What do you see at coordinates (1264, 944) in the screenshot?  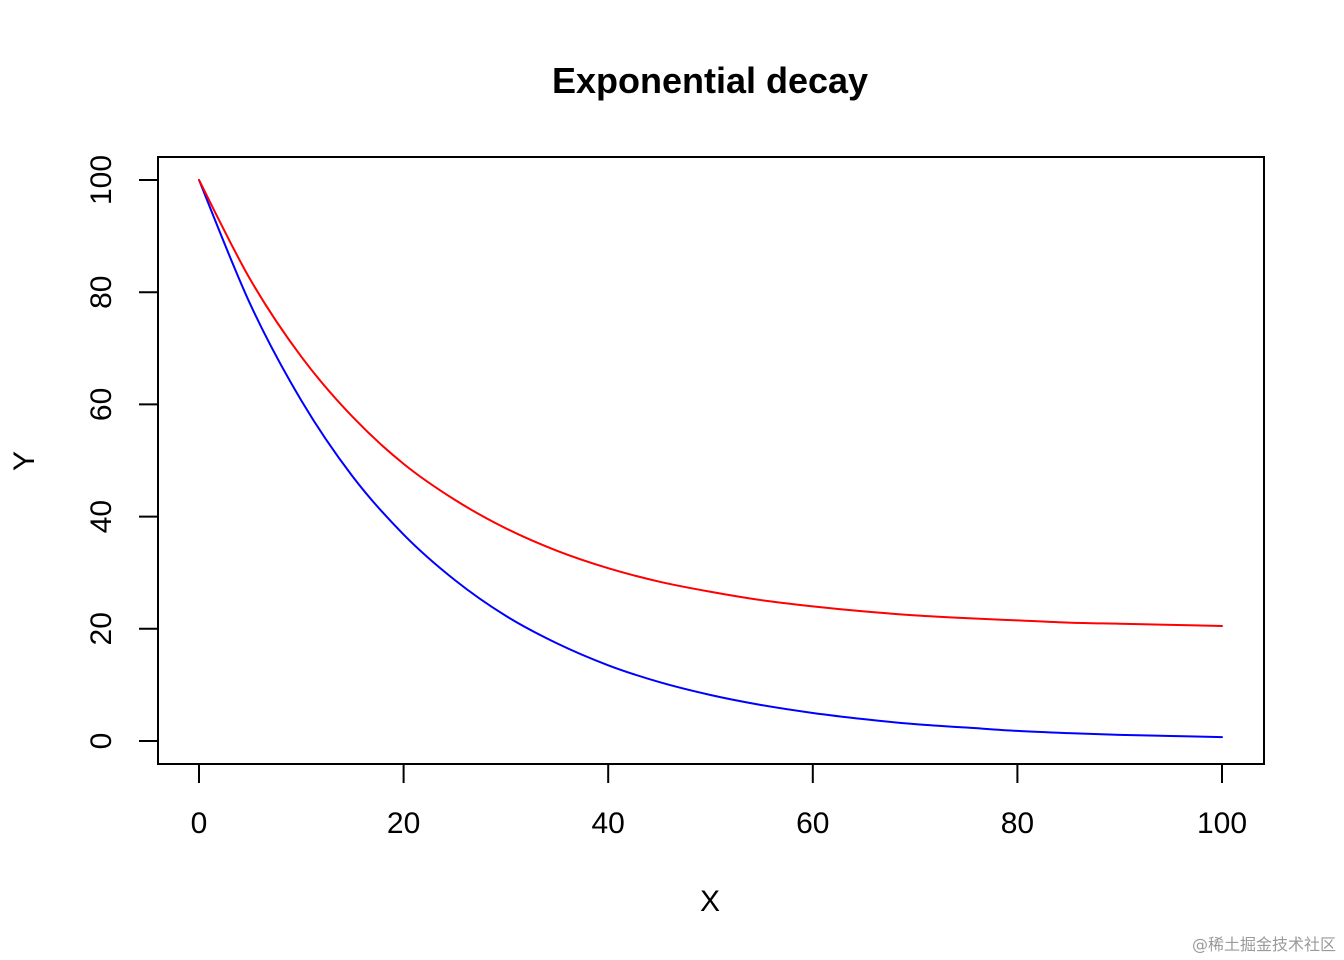 I see `watermark-text: @稀土掘金技术社区` at bounding box center [1264, 944].